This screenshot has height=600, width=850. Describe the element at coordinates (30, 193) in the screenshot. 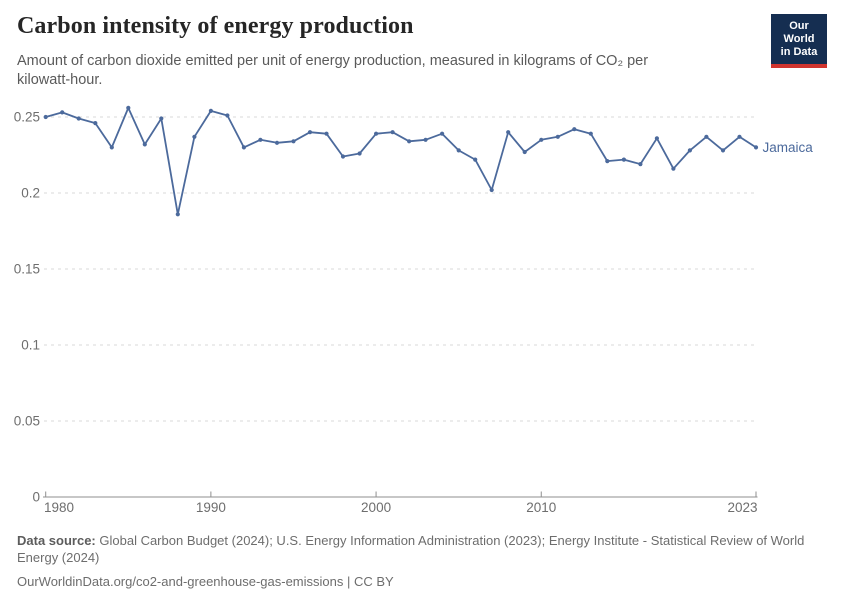

I see `y-tick-label: 0.2` at that location.